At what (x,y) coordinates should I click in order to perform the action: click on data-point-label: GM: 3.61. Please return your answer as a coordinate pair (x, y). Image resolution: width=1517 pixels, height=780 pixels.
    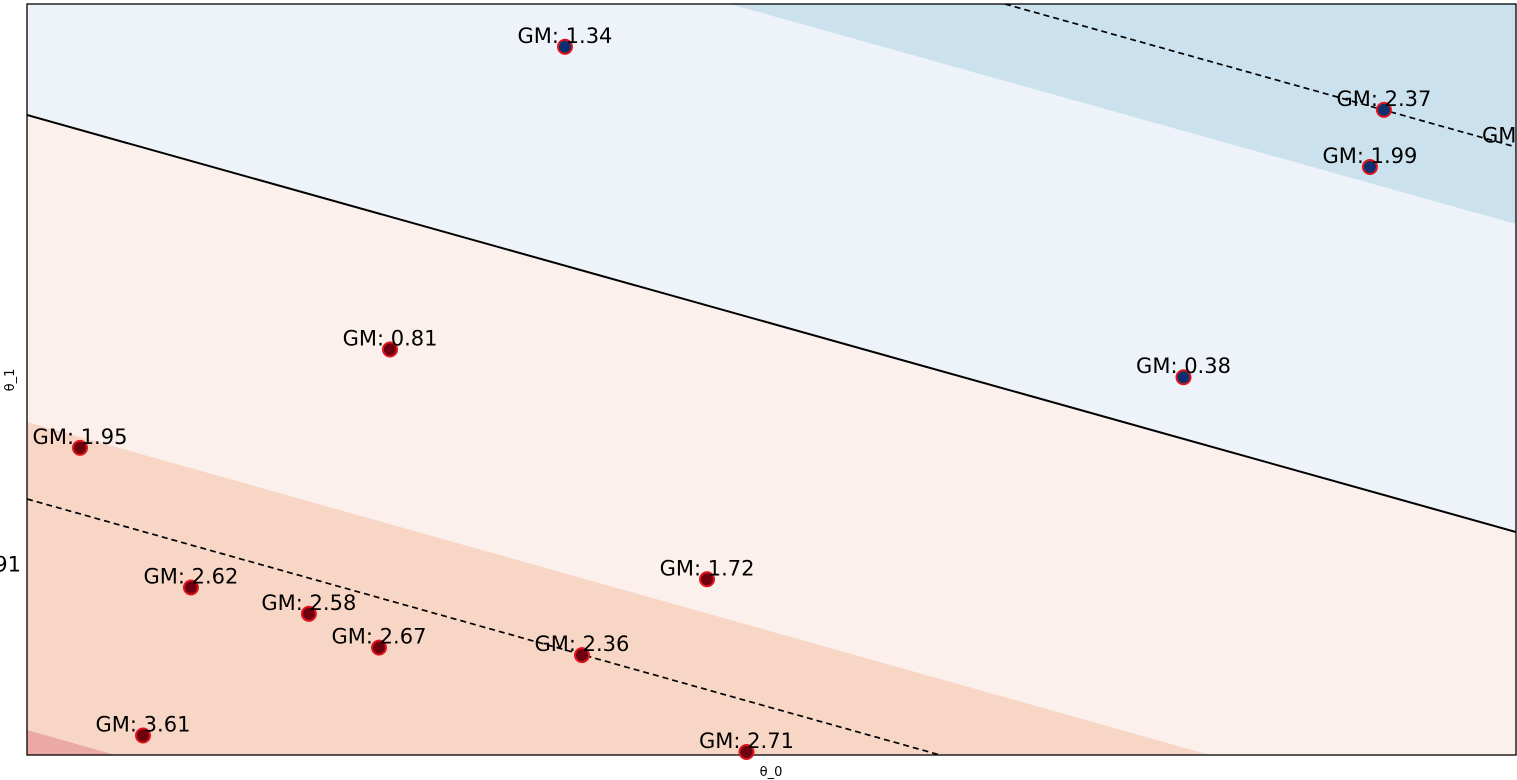
    Looking at the image, I should click on (143, 724).